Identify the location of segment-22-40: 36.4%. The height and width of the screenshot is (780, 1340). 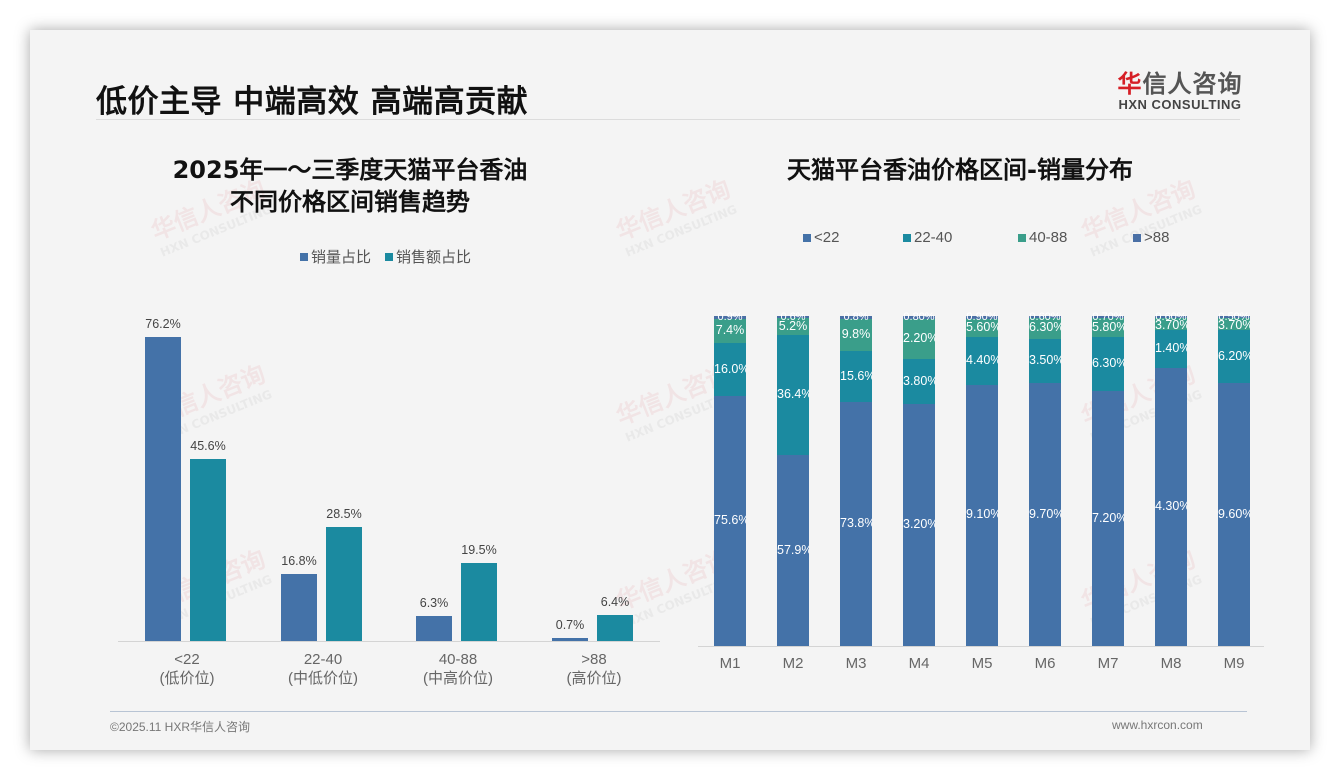
(793, 395).